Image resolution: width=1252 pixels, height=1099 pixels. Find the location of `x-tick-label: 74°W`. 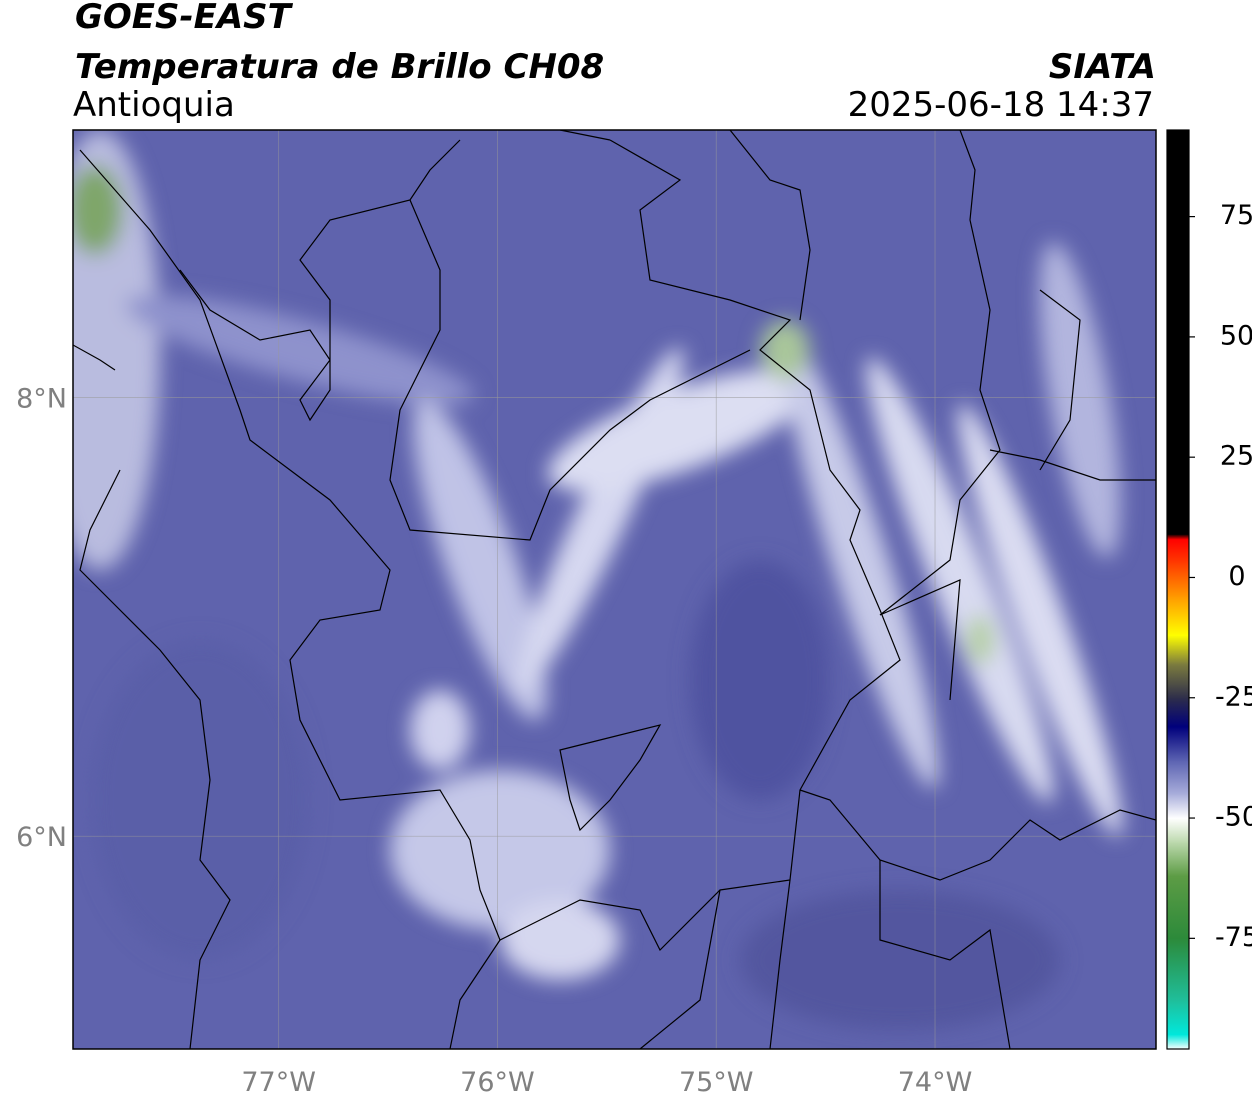

x-tick-label: 74°W is located at coordinates (935, 1082).